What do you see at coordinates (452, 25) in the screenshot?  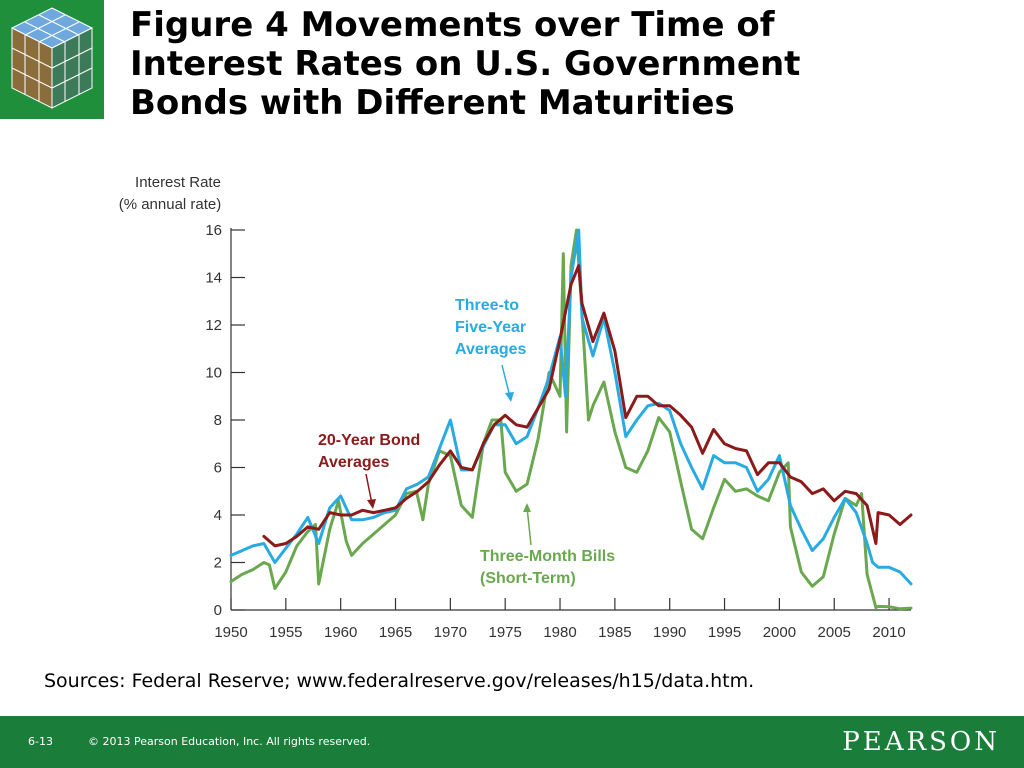 I see `title-line: Figure 4 Movements over Time of` at bounding box center [452, 25].